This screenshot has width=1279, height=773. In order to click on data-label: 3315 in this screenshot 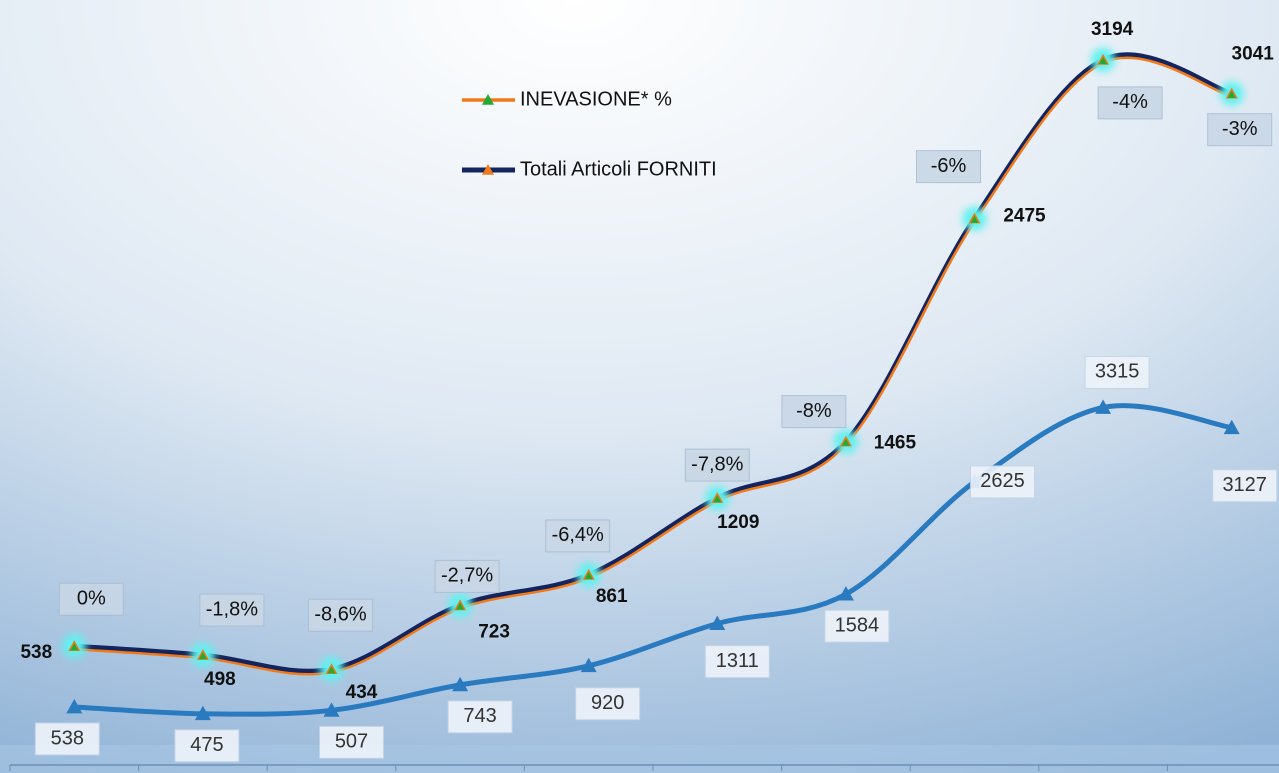, I will do `click(1117, 372)`.